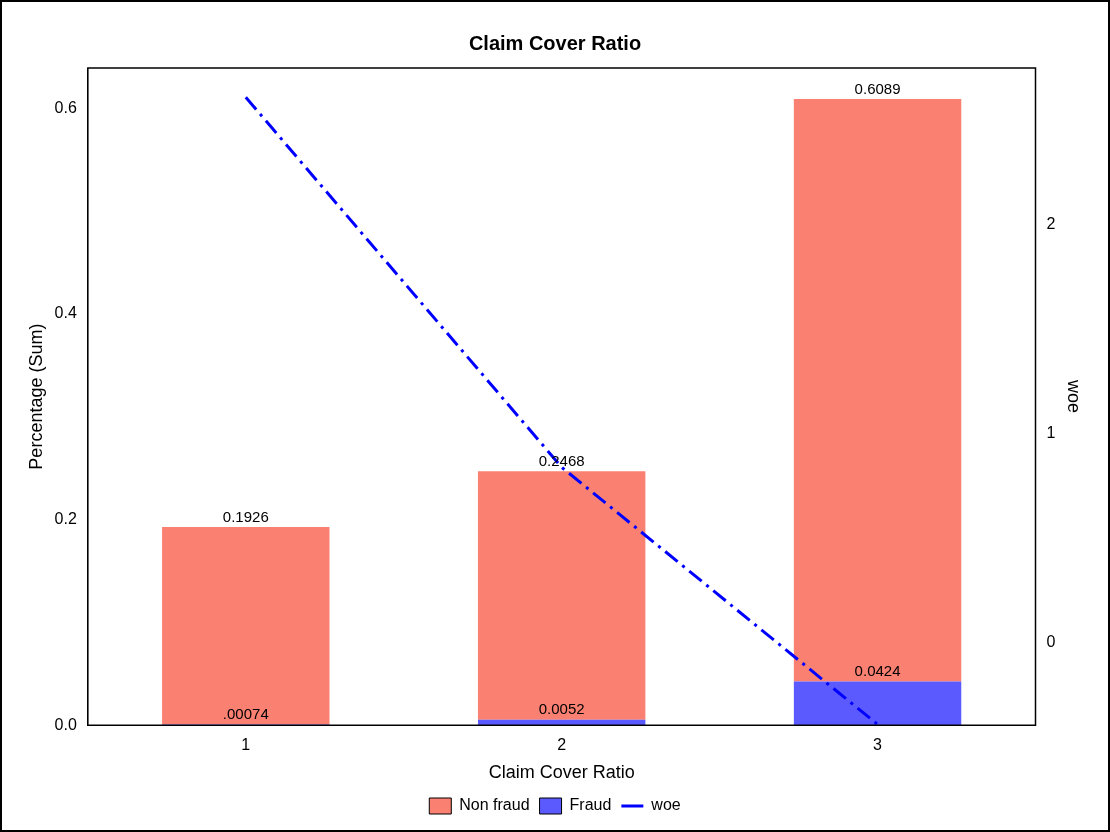 This screenshot has width=1110, height=832. Describe the element at coordinates (1074, 396) in the screenshot. I see `y2-axis-title: woe` at that location.